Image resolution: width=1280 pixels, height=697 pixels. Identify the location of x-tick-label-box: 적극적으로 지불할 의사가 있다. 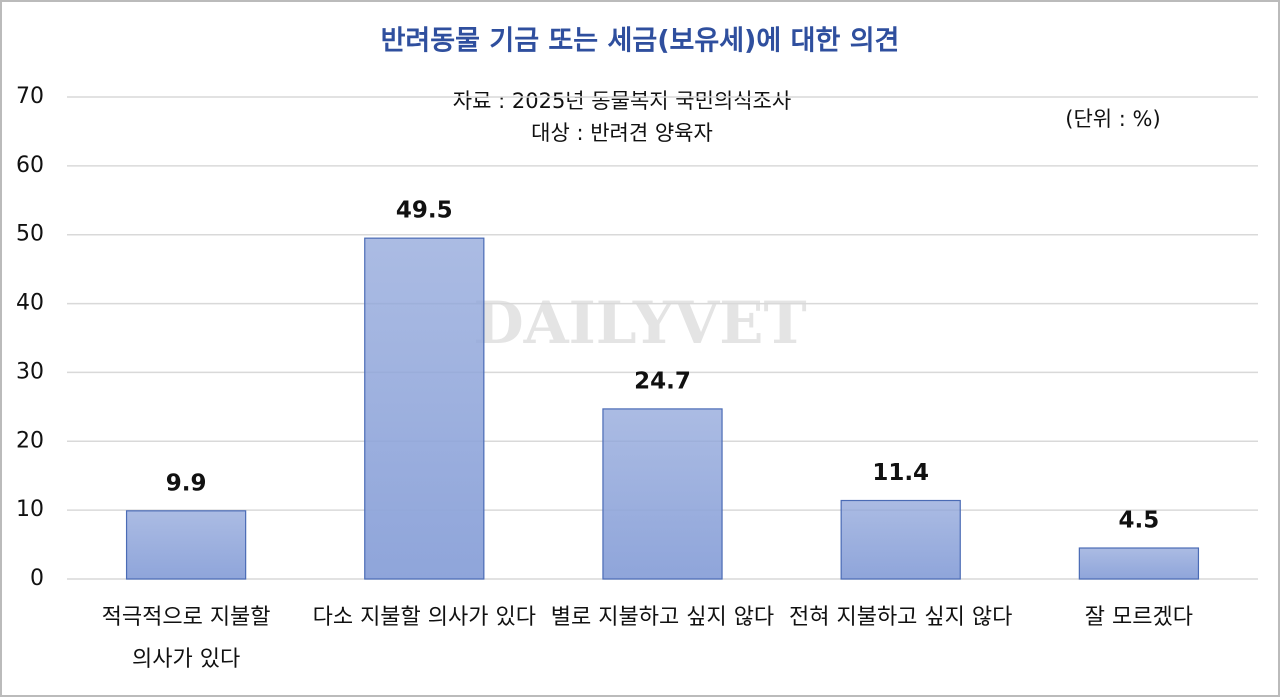
(186, 638).